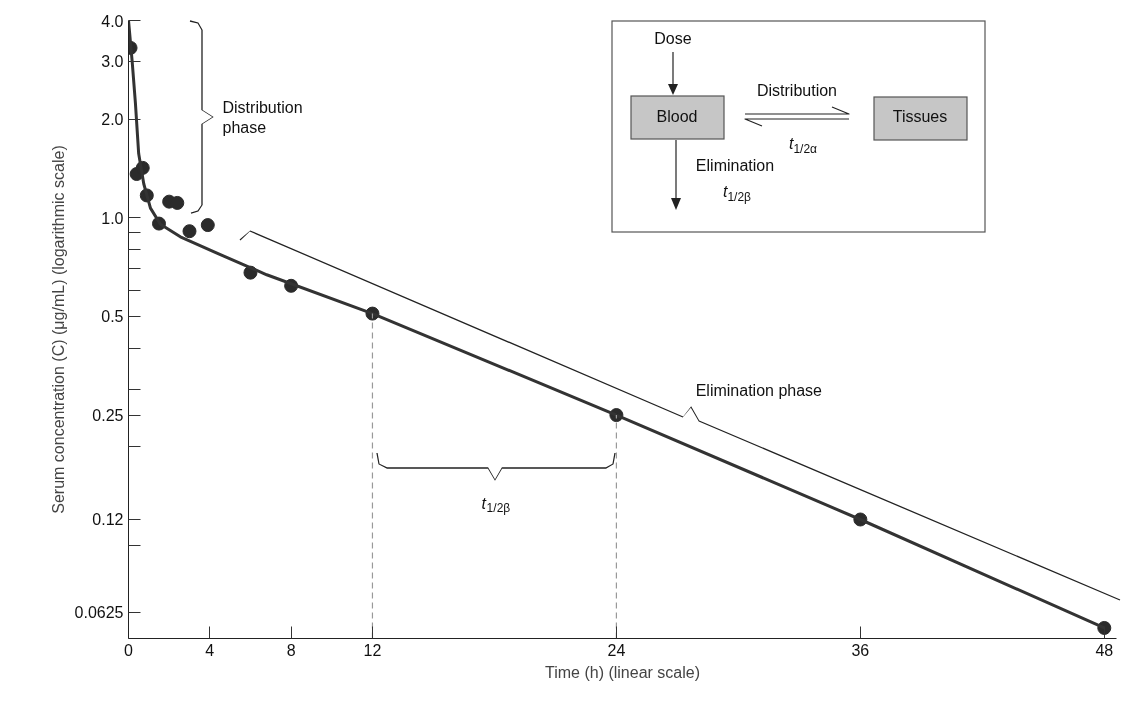  What do you see at coordinates (108, 416) in the screenshot?
I see `y-tick-label: 0.25` at bounding box center [108, 416].